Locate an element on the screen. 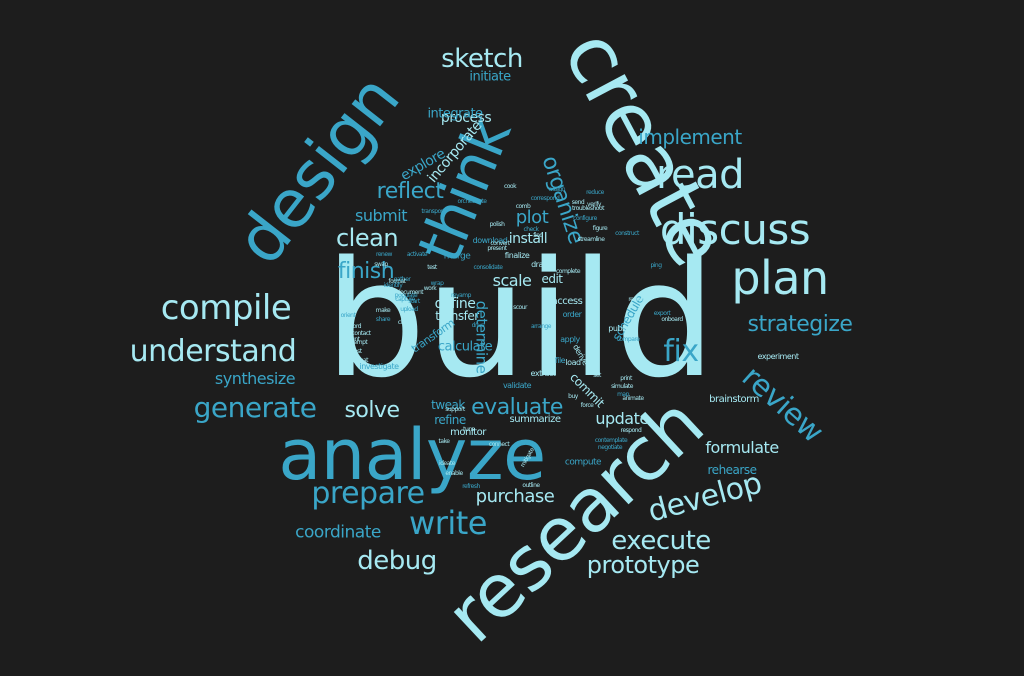  word-contemplate: contemplate is located at coordinates (611, 440).